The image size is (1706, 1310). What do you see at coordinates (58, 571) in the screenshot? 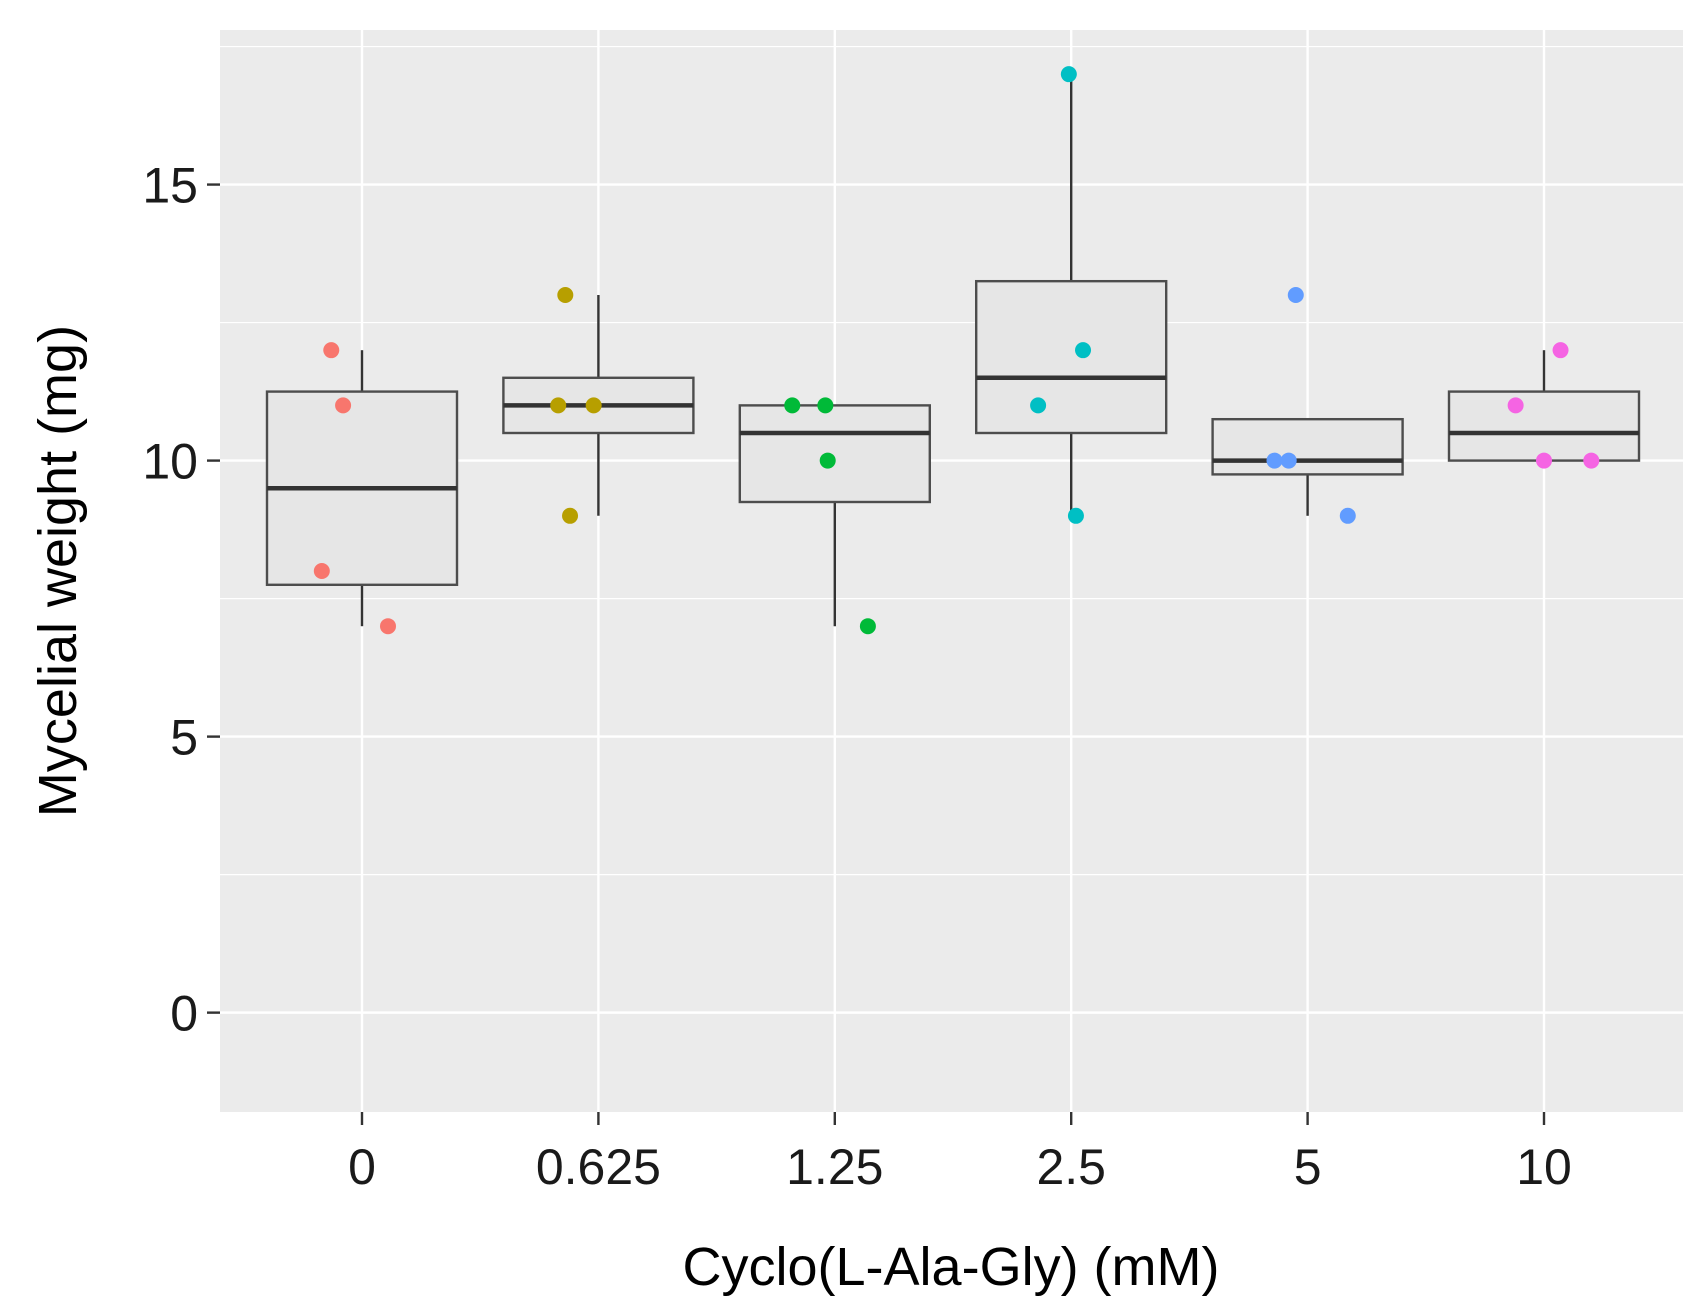
I see `y-axis-title: Mycelial weight (mg)` at bounding box center [58, 571].